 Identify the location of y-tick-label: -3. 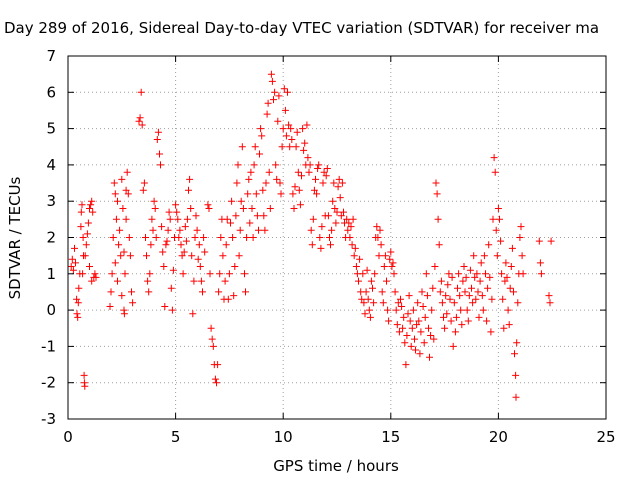
(48, 419).